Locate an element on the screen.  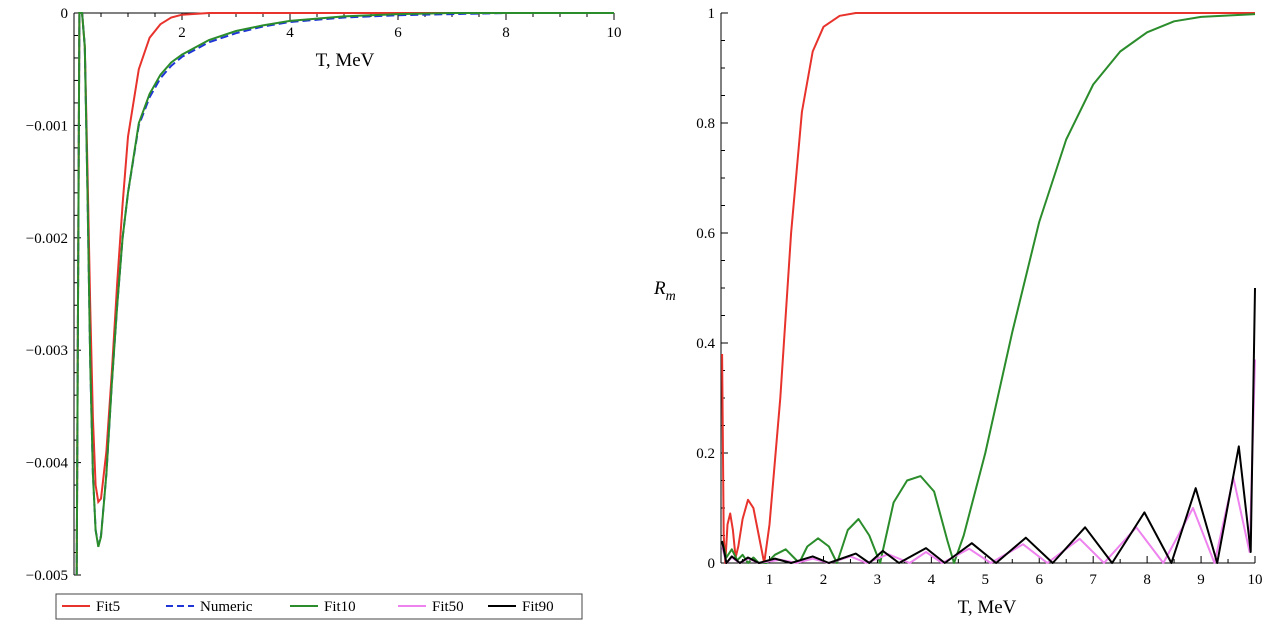
y-tick-label: 0.8 is located at coordinates (705, 124).